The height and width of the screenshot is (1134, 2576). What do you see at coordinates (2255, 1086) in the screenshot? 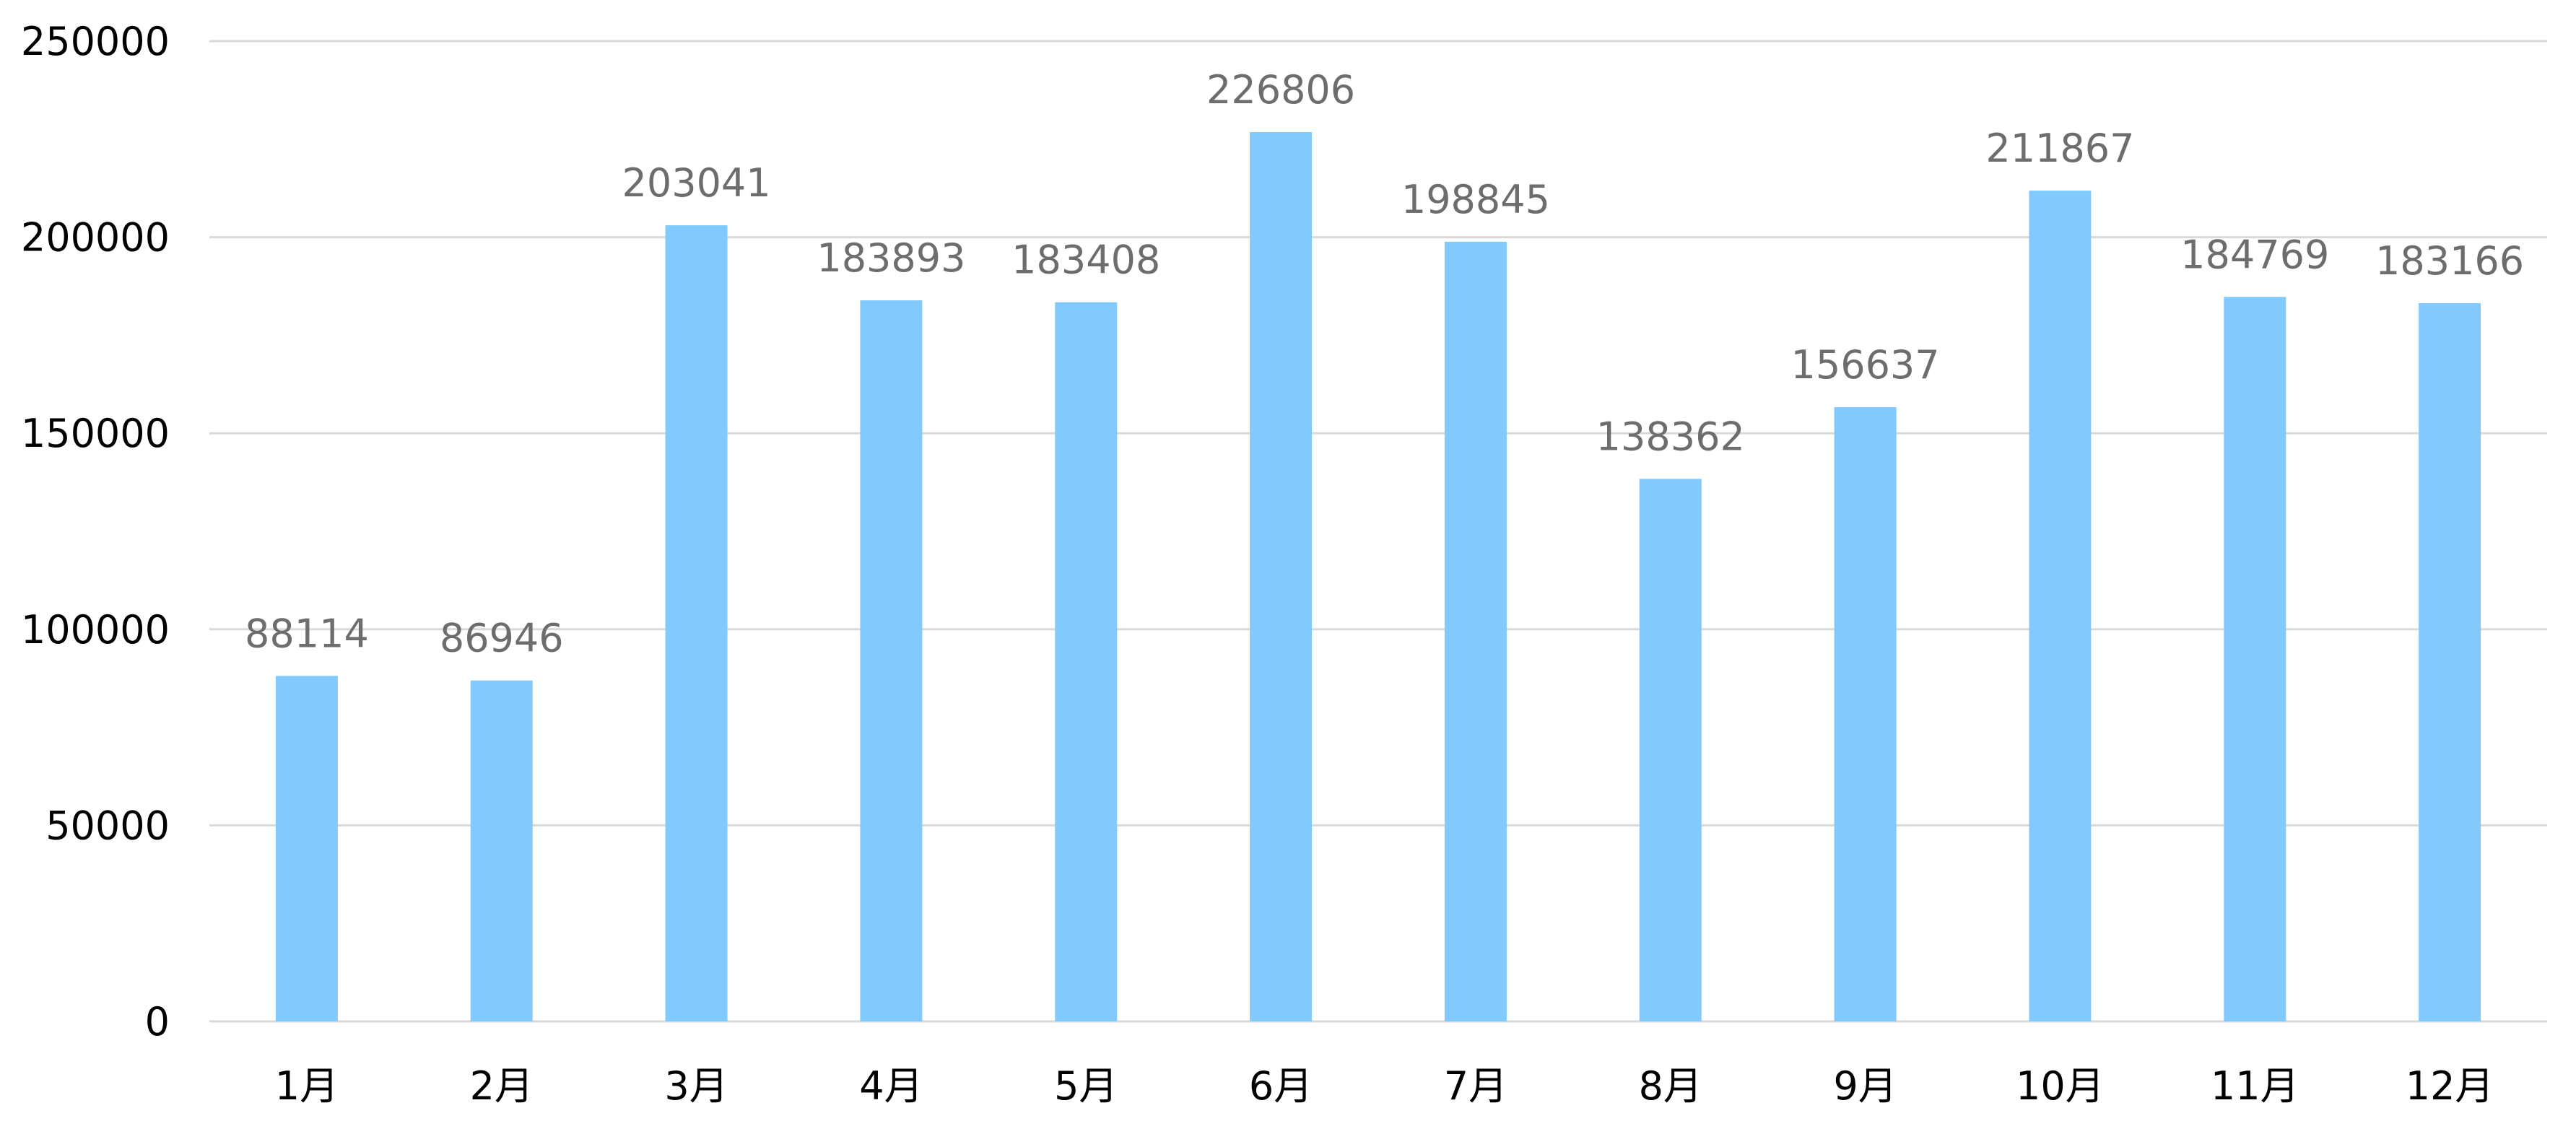
I see `x-tick-label: 11月` at bounding box center [2255, 1086].